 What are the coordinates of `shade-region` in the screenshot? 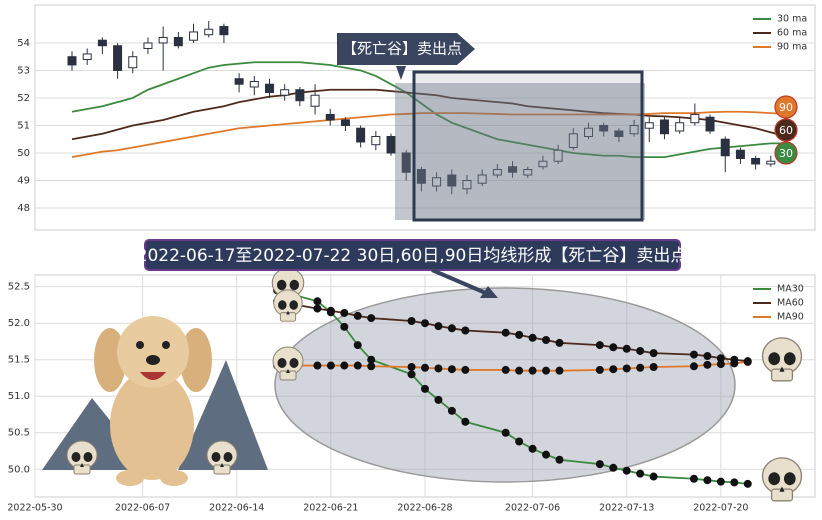 It's located at (520, 151).